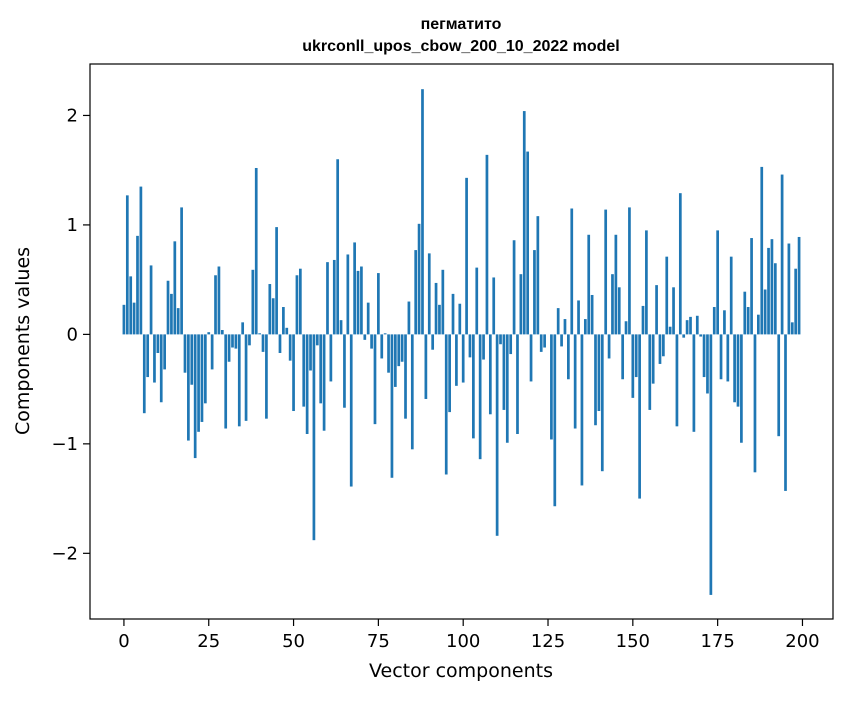  Describe the element at coordinates (72, 225) in the screenshot. I see `y-tick-label: 1` at that location.